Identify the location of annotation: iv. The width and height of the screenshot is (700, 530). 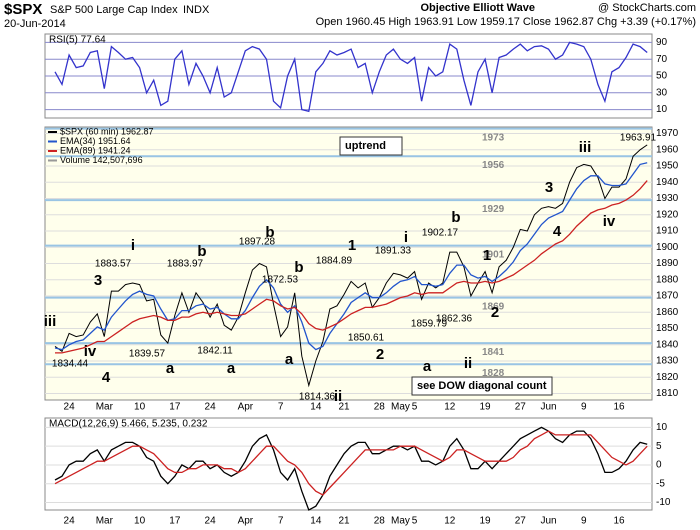
(609, 221).